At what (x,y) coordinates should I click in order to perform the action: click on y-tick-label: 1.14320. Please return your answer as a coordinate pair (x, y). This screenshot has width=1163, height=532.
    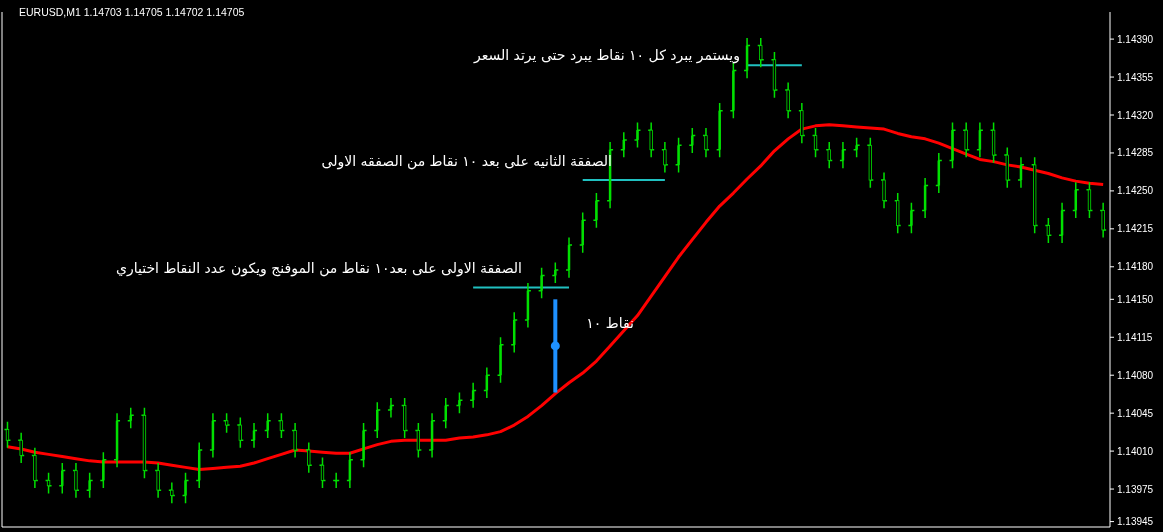
    Looking at the image, I should click on (1135, 115).